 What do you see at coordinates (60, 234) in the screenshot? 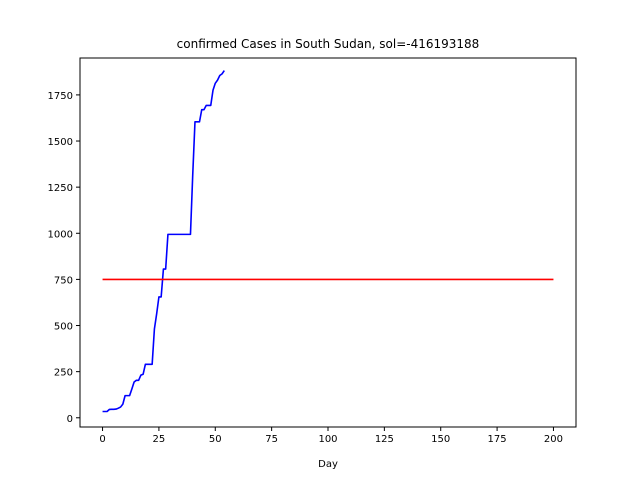
I see `y-tick-label: 1000` at bounding box center [60, 234].